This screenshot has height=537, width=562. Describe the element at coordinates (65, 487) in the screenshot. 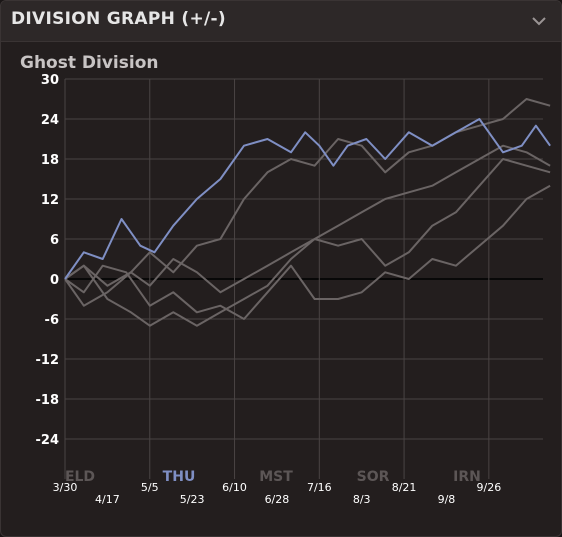

I see `x-tick-label: 3/30` at that location.